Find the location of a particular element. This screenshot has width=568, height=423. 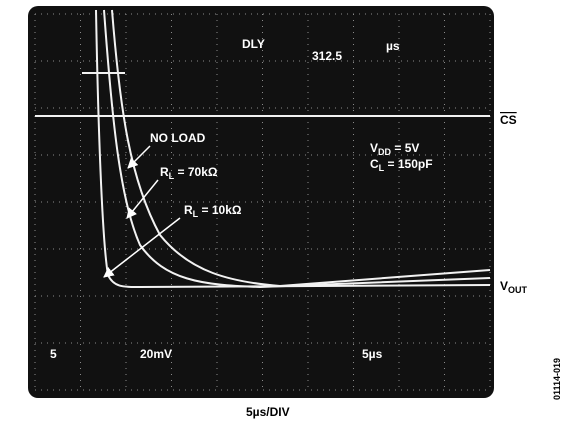

annotation: CL = 150pF is located at coordinates (401, 165).